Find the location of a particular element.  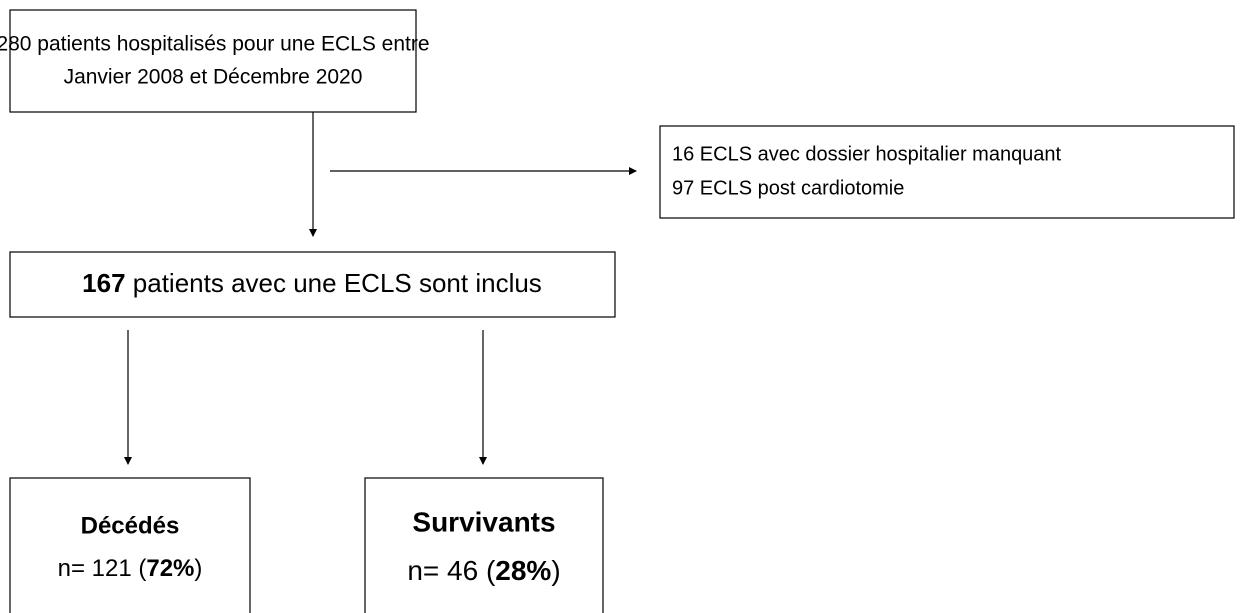

count-prefix: n= 46 ( is located at coordinates (451, 570).